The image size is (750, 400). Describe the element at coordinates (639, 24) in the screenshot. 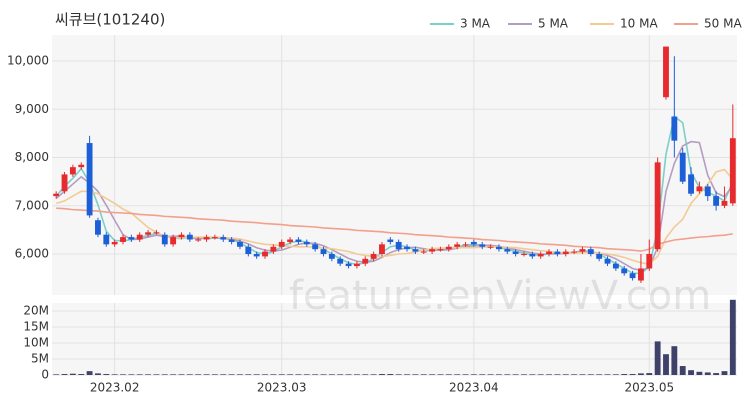

I see `legend-label: 10 MA` at that location.